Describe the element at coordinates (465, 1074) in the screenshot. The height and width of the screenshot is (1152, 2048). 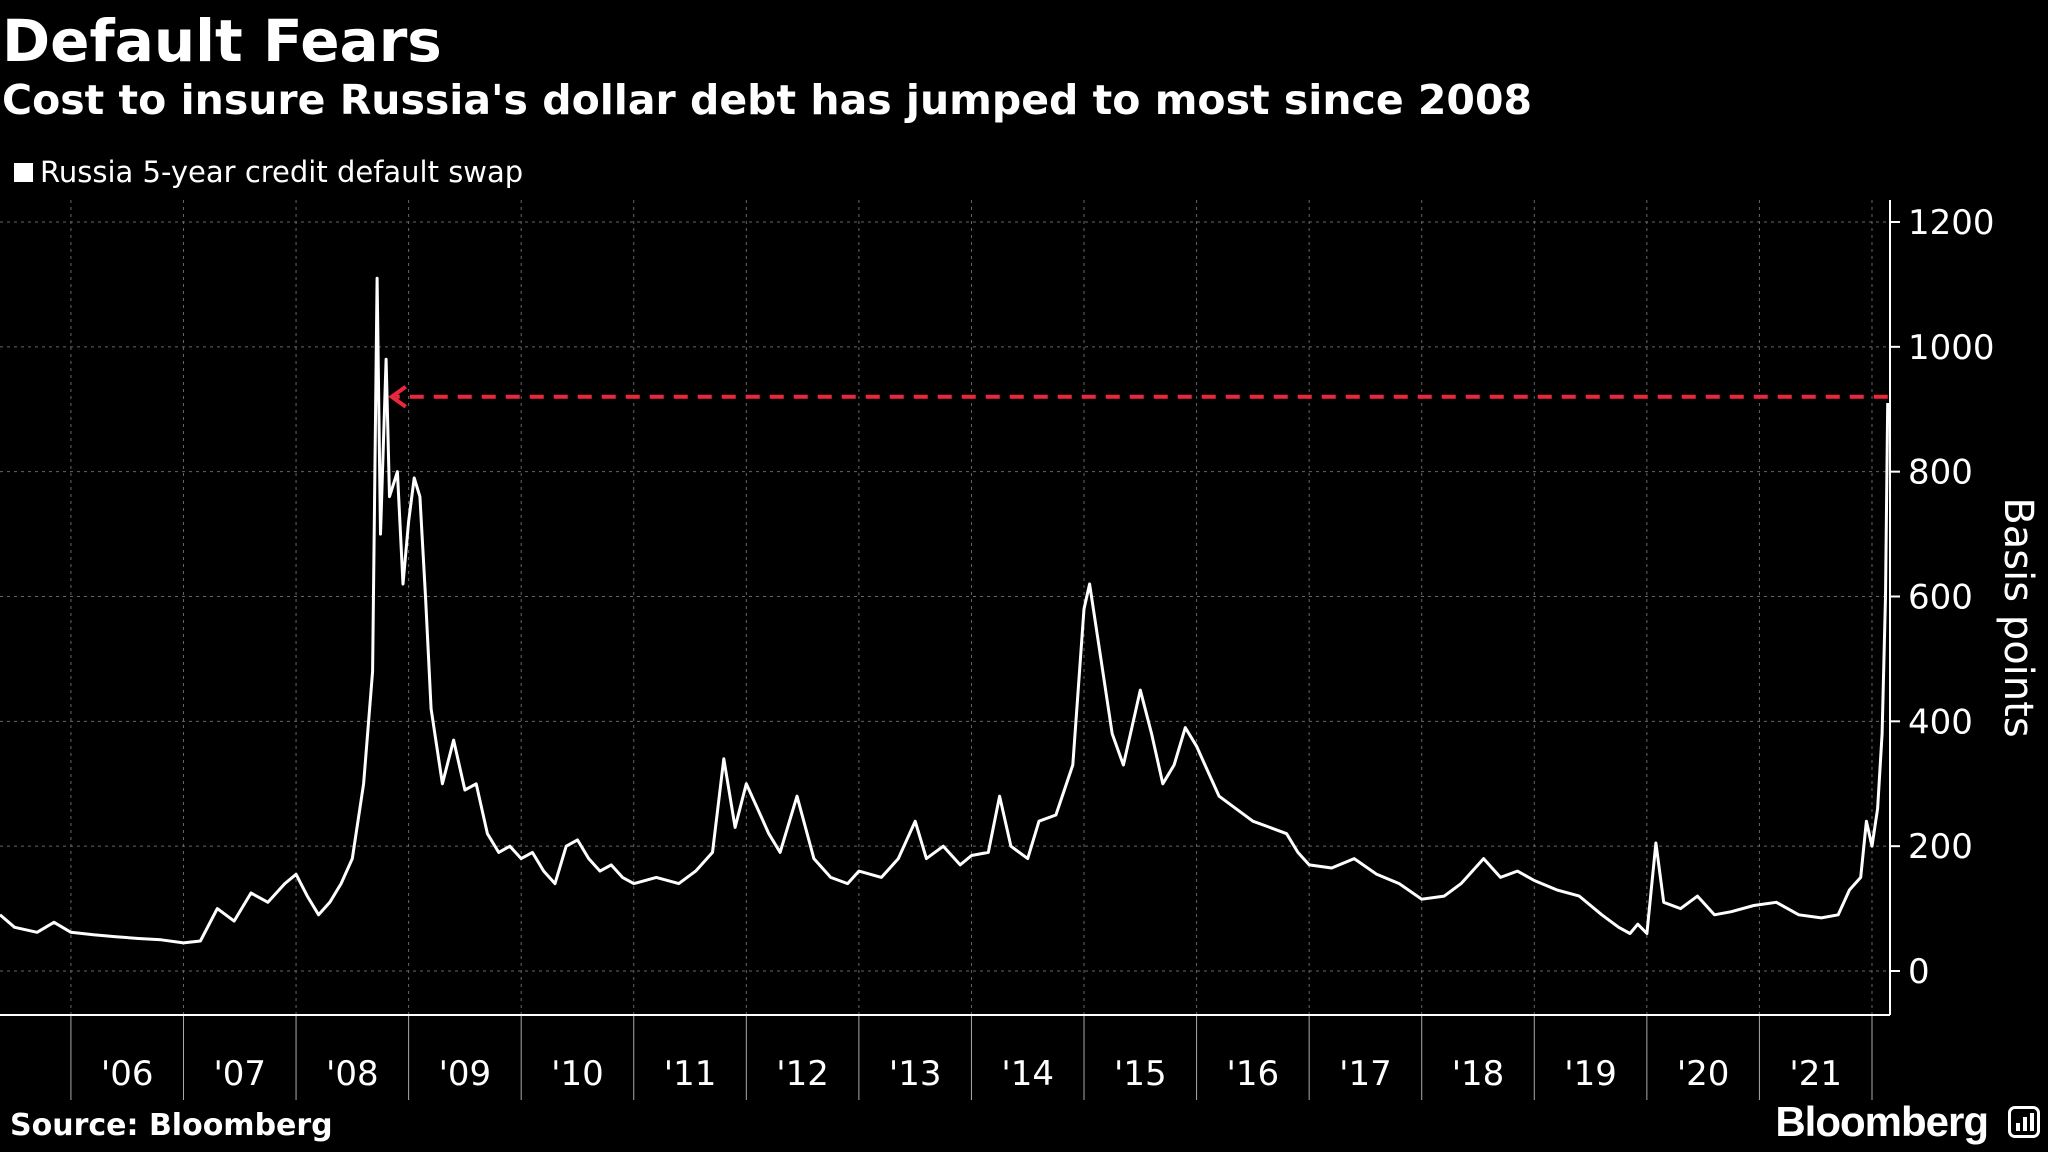
I see `x-tick-label: '09` at that location.